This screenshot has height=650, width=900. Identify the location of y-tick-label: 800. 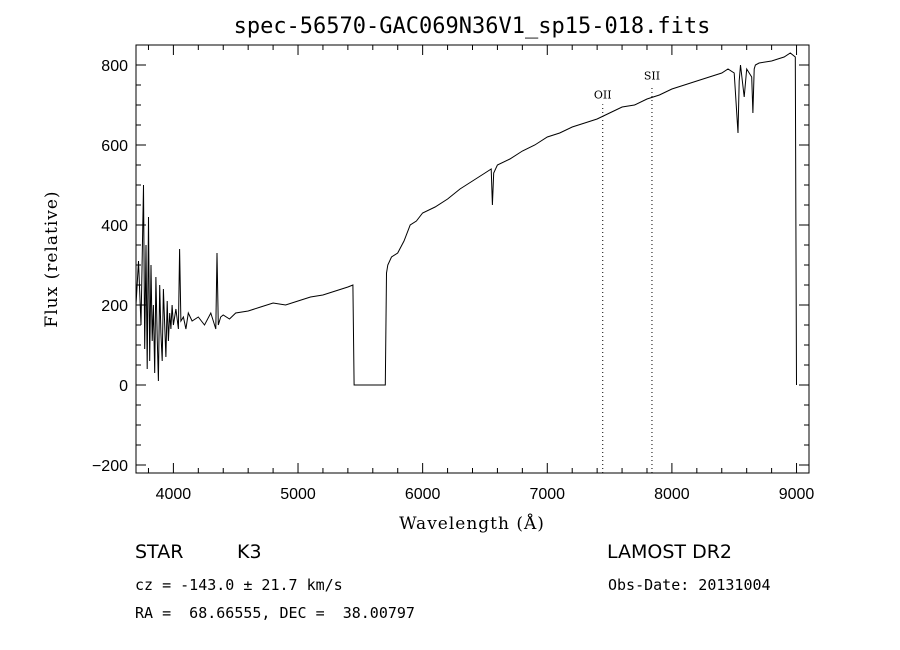
(114, 66).